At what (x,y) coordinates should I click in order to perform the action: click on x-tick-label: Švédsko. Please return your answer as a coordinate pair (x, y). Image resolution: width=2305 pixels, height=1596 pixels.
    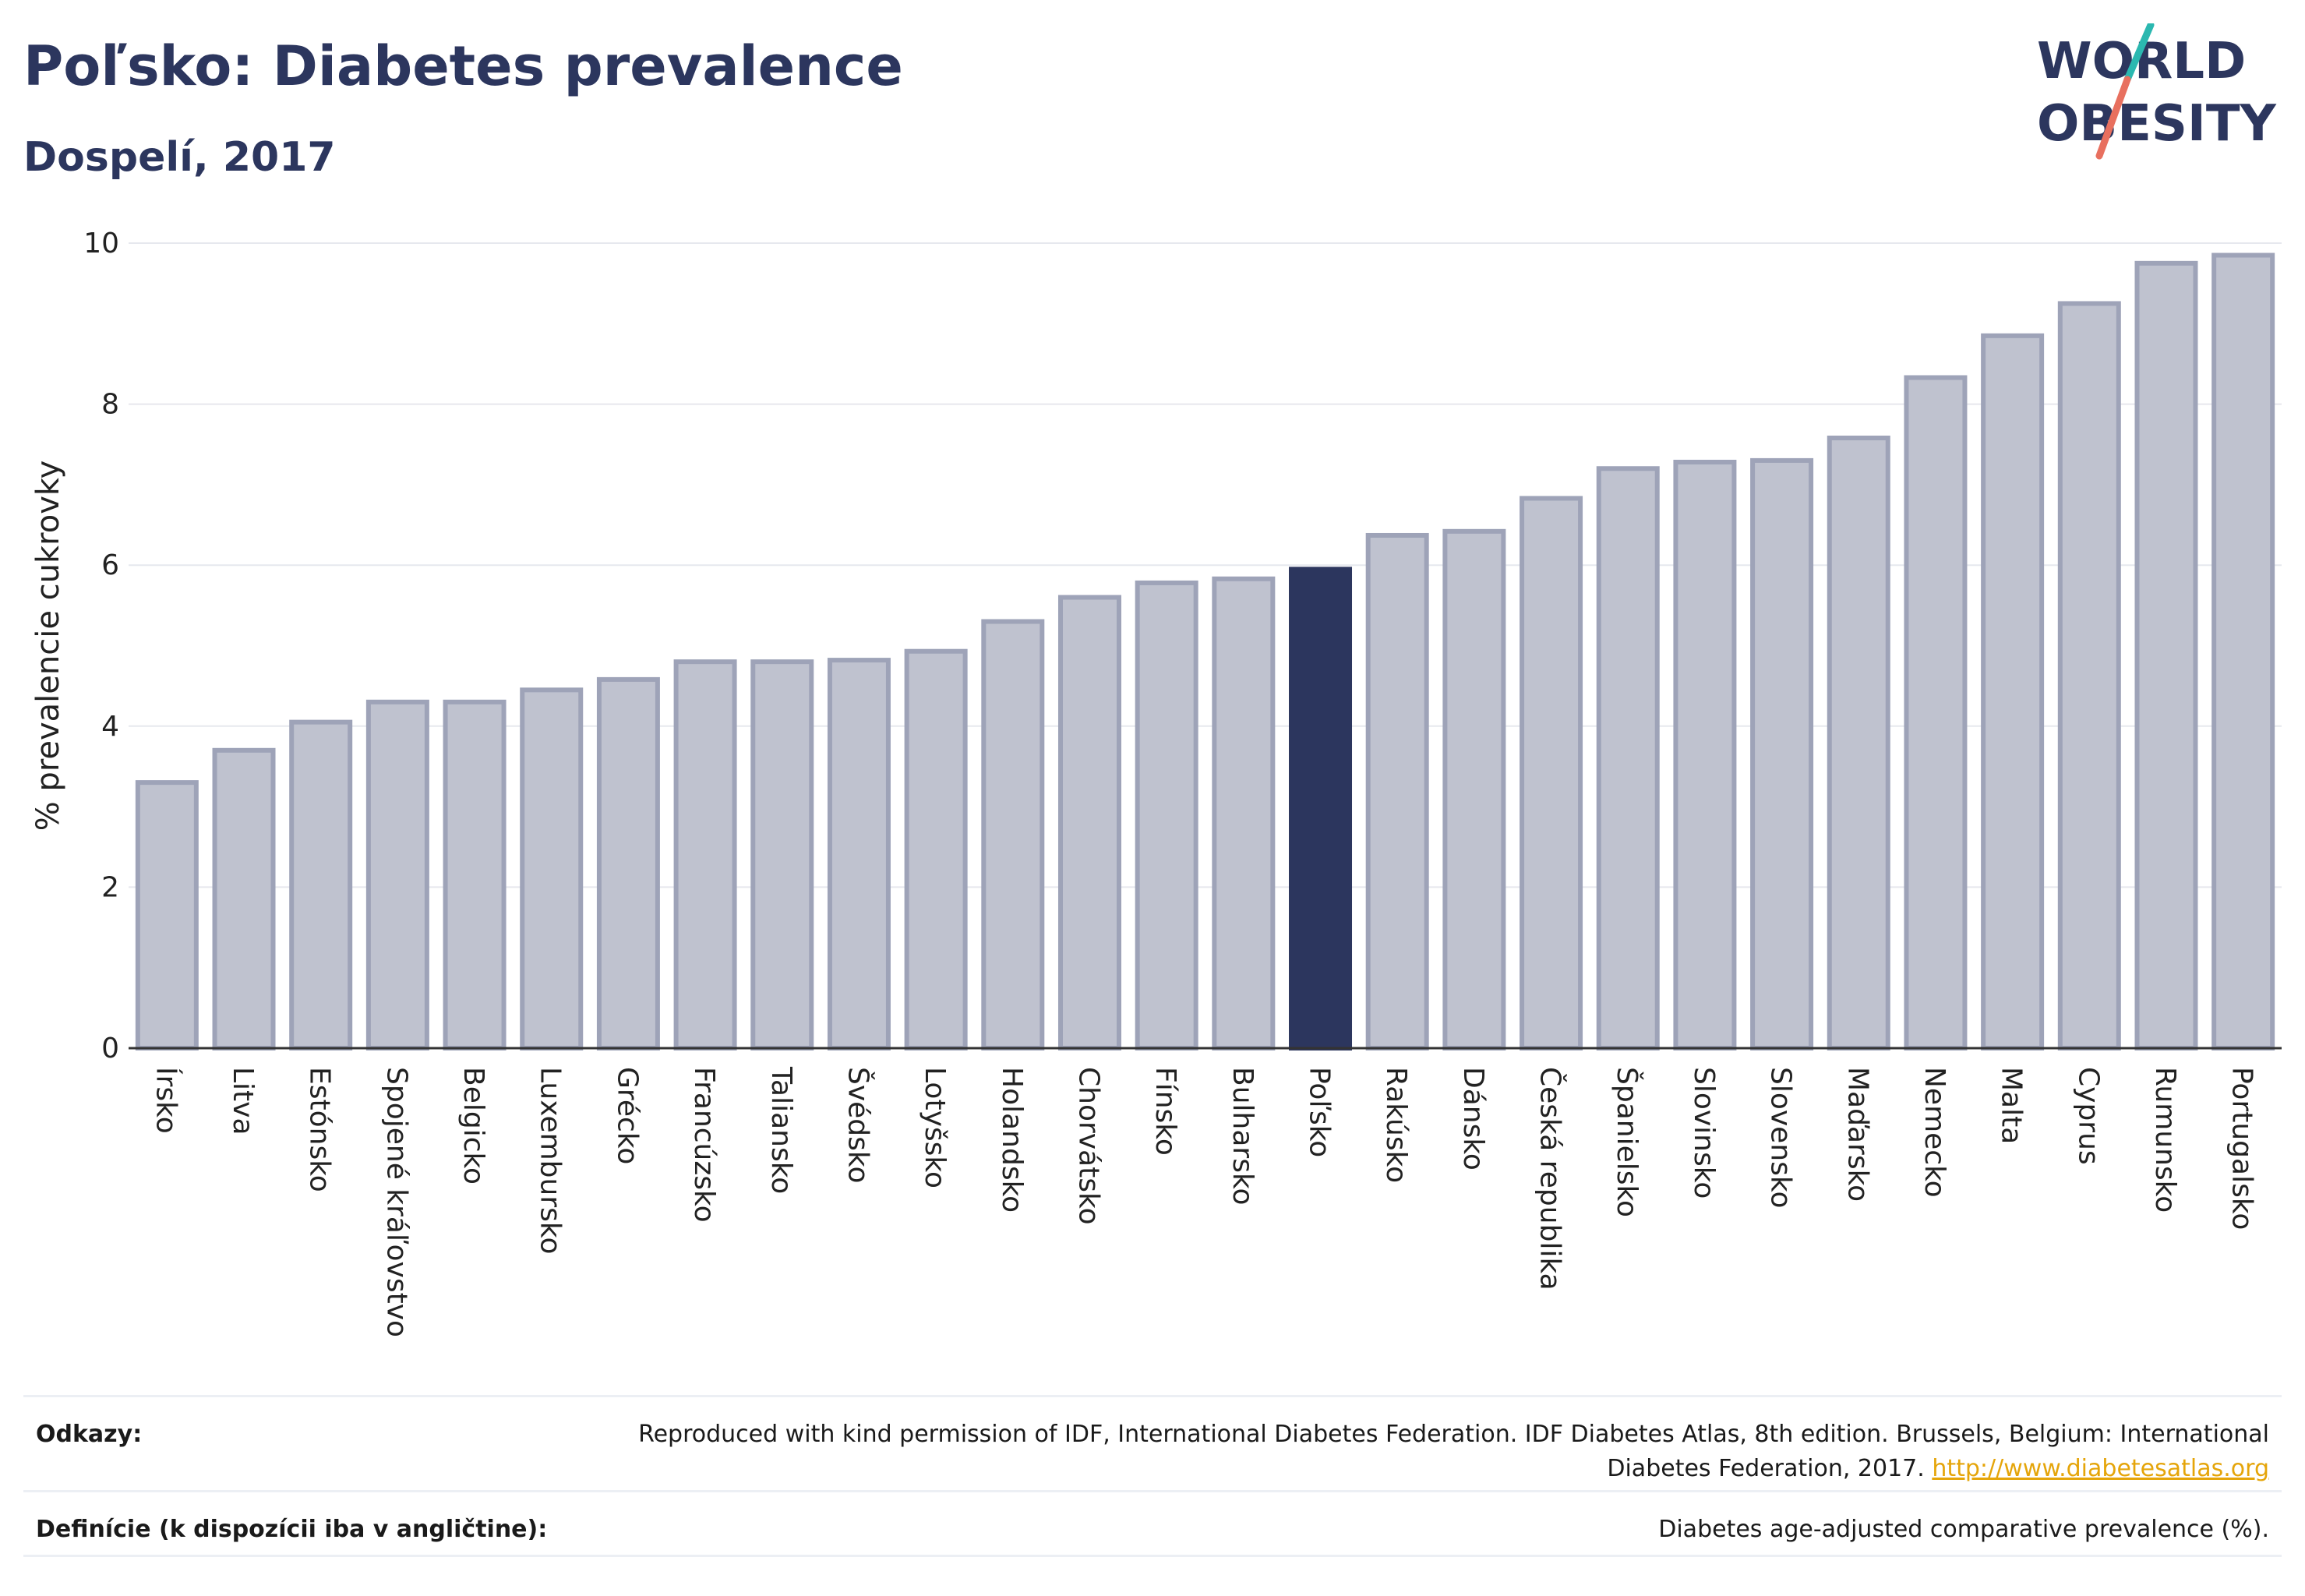
    Looking at the image, I should click on (858, 1125).